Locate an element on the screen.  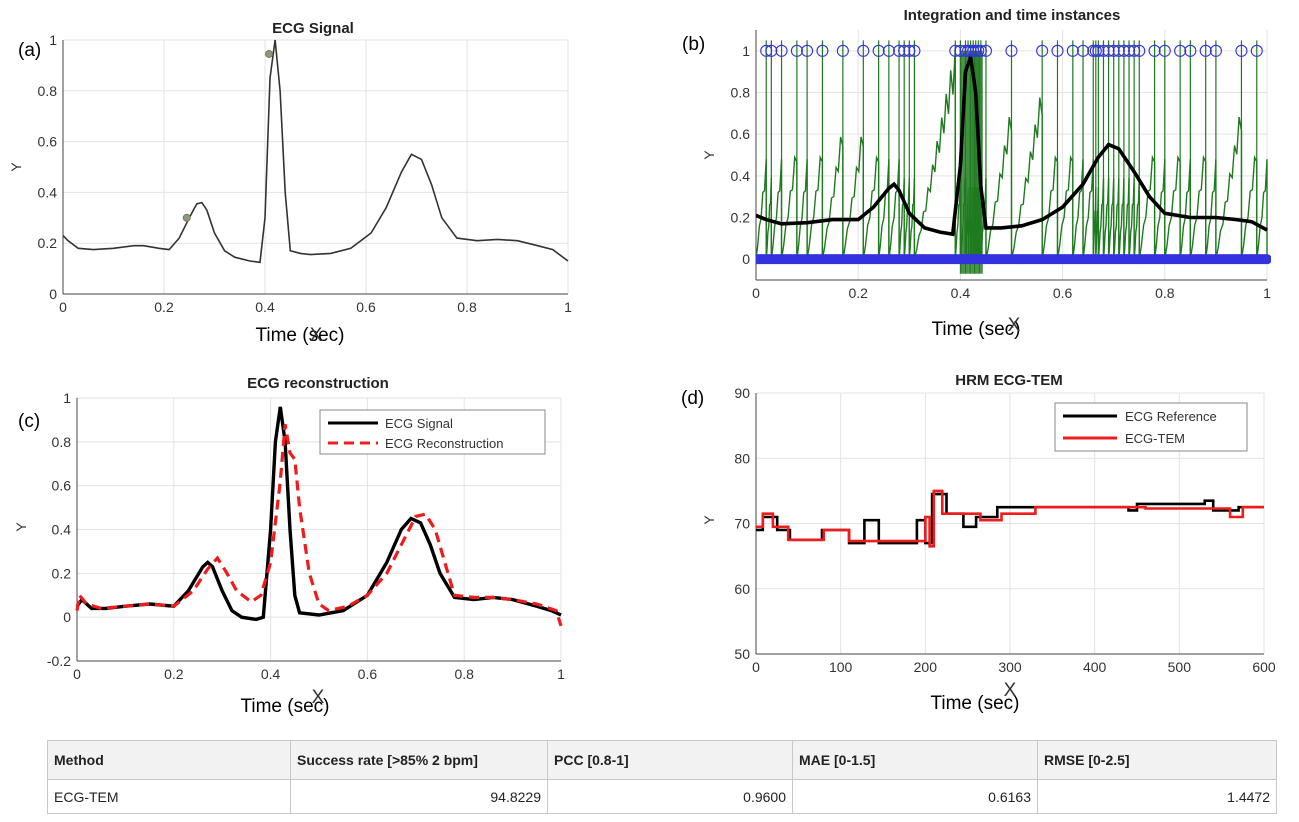
table-cell-rmse: 1.4472 is located at coordinates (1157, 796).